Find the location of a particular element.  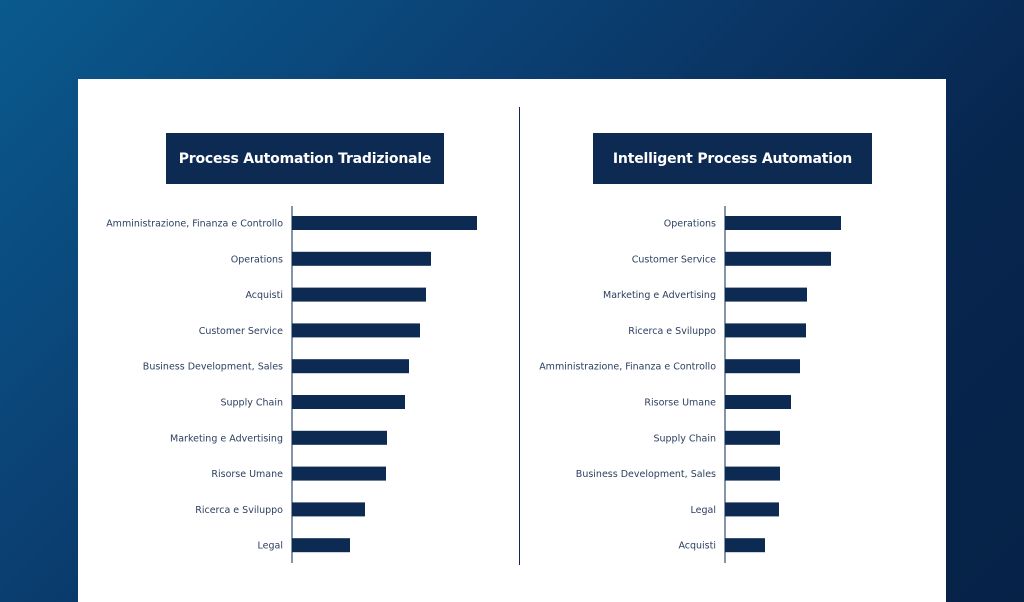

chart-title-right: Intelligent Process Automation is located at coordinates (732, 158).